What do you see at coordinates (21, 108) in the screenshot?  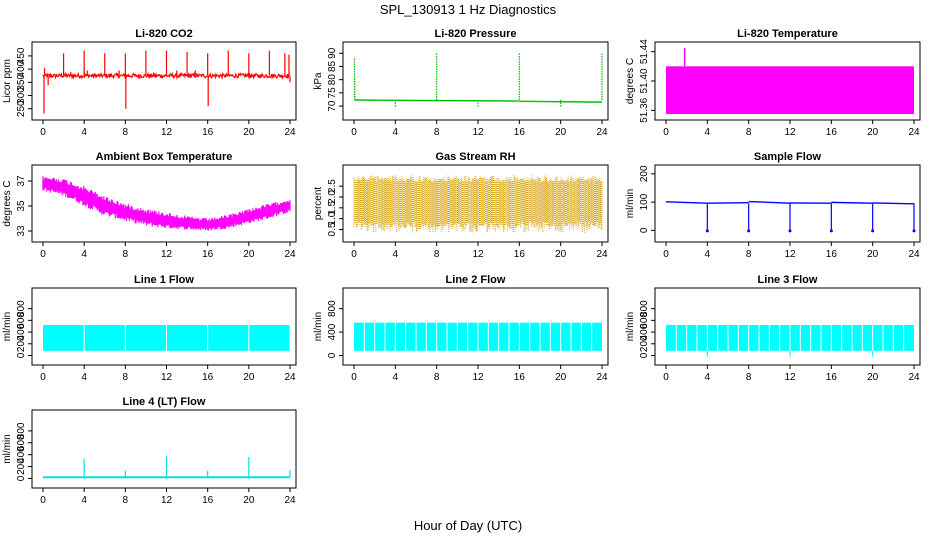 I see `y-tick-label: 250` at bounding box center [21, 108].